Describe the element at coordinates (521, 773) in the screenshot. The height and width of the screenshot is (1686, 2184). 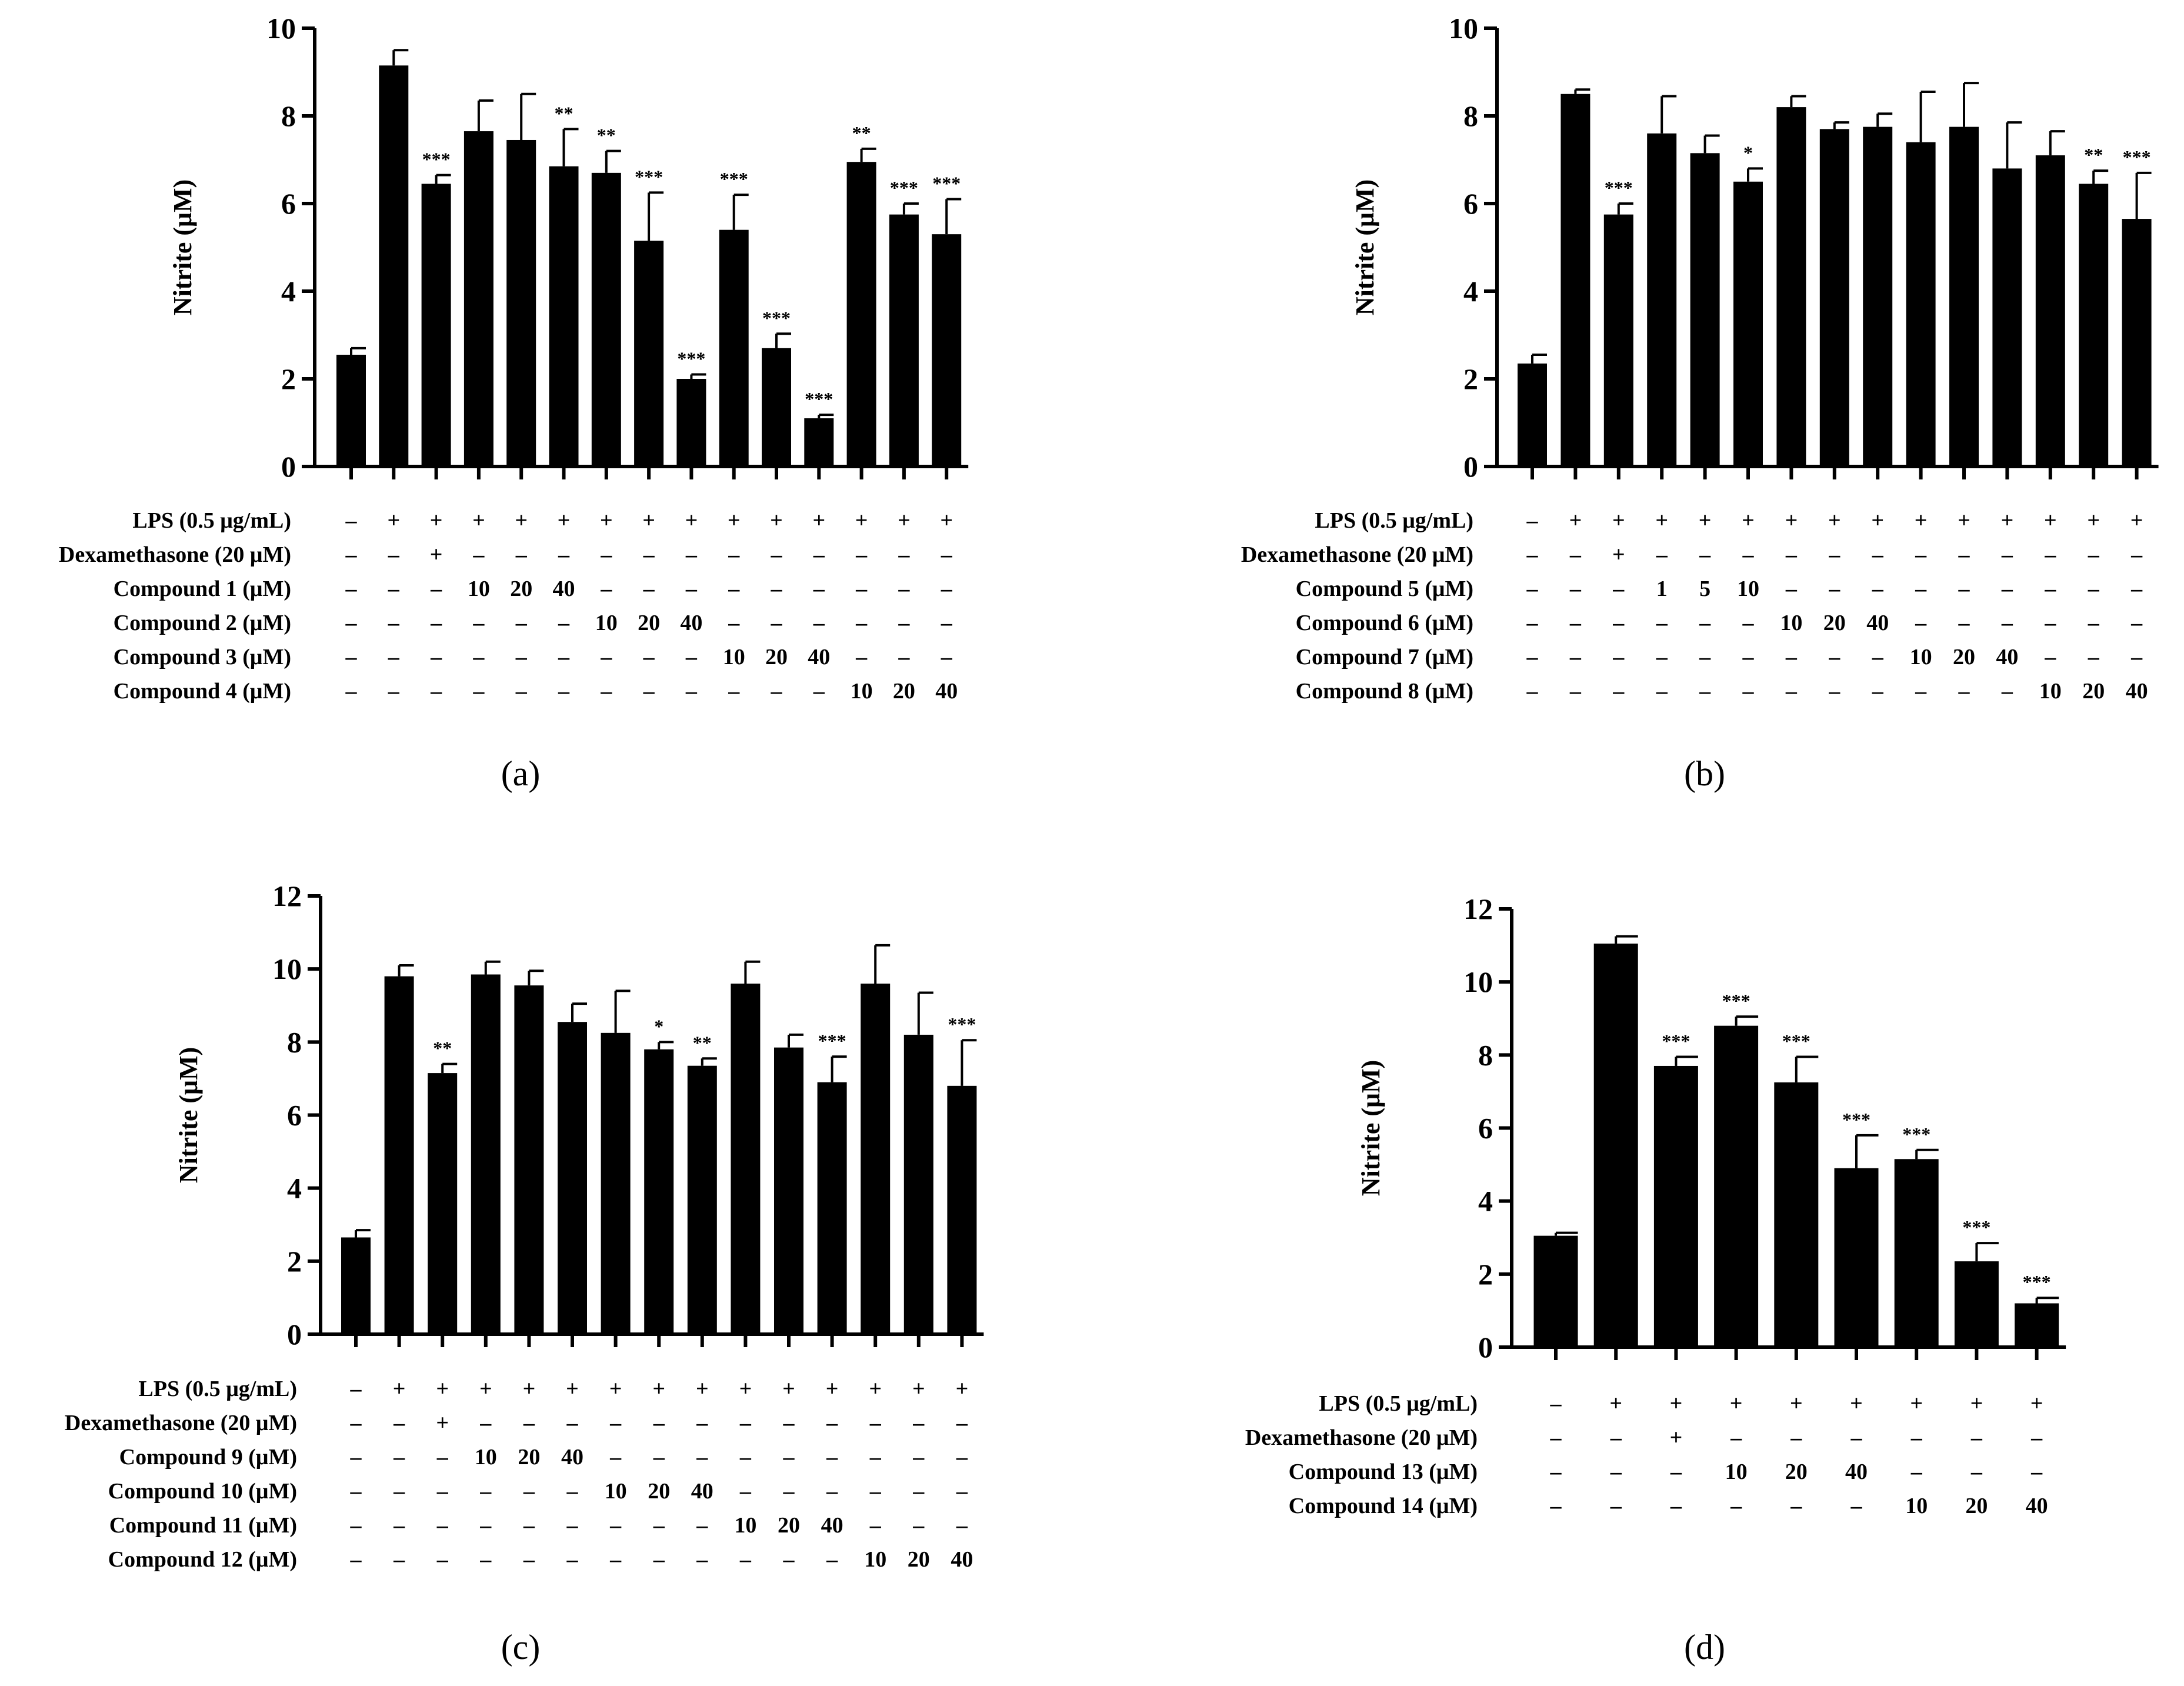
I see `panel-label: (a)` at that location.